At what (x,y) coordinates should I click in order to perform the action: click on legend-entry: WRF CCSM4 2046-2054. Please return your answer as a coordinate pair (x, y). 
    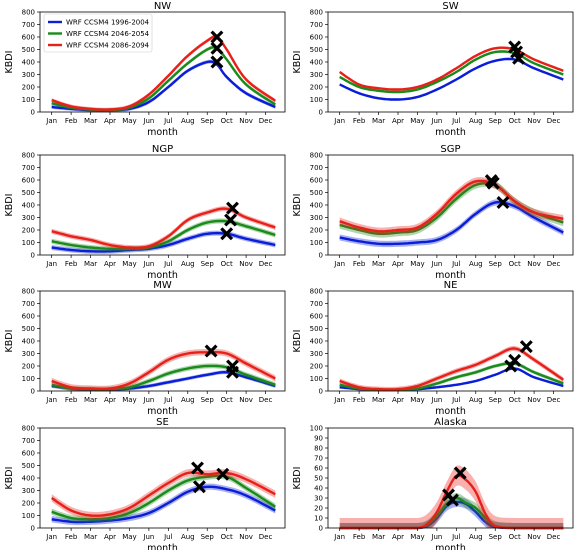
    Looking at the image, I should click on (108, 34).